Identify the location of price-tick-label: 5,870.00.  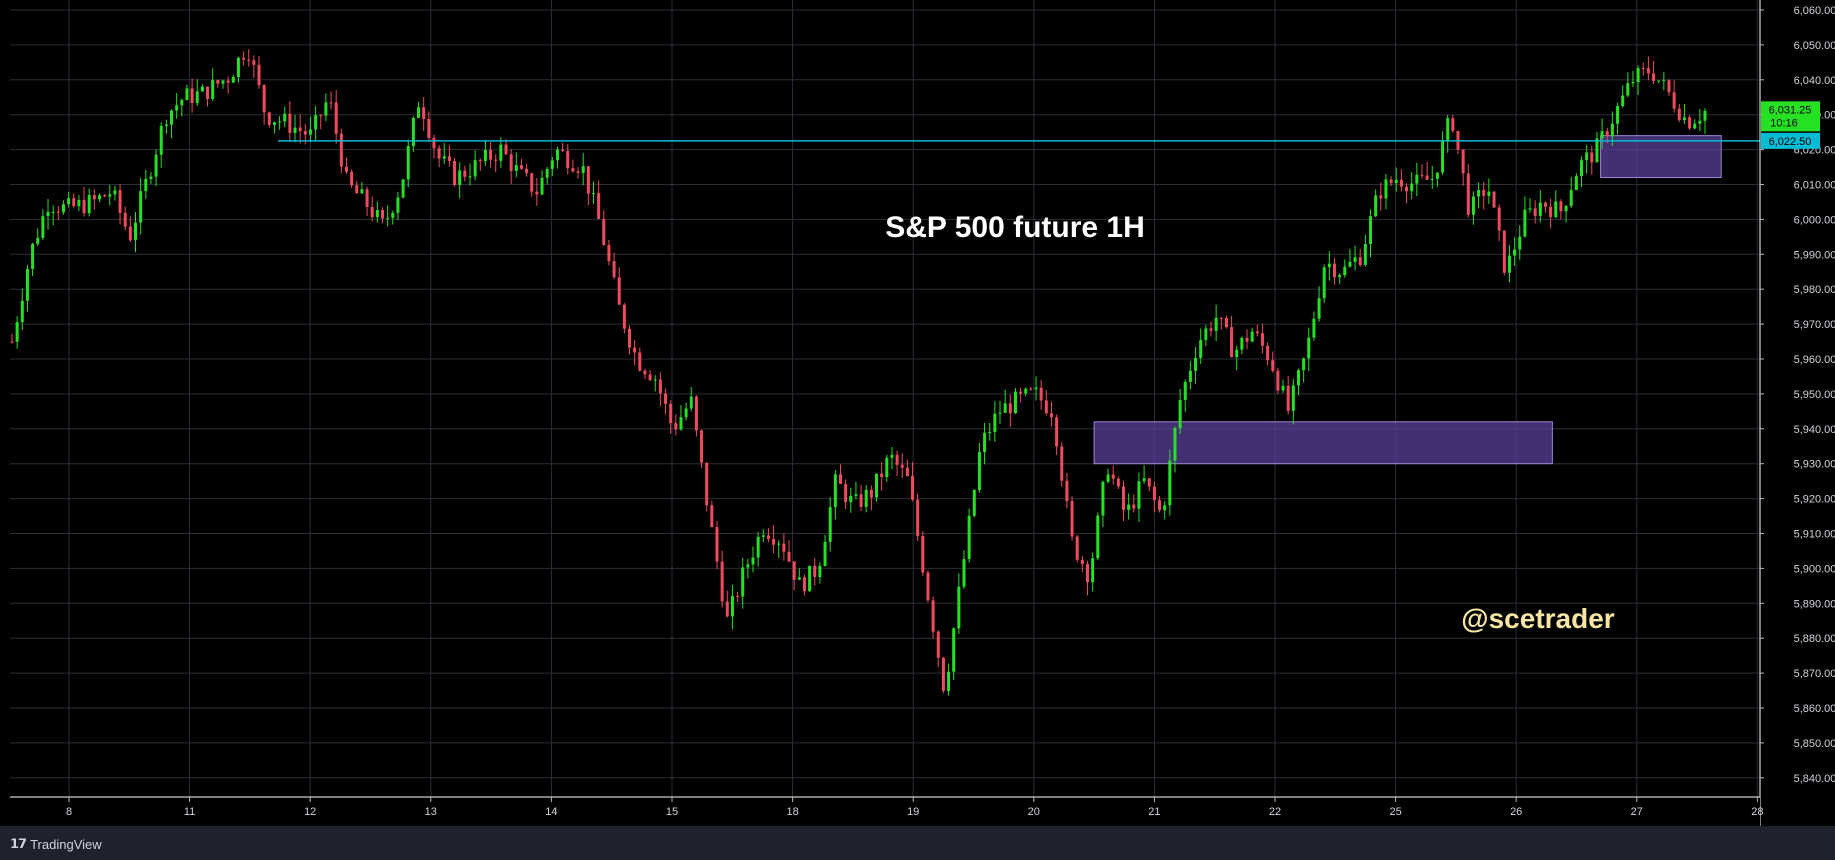
(1814, 674).